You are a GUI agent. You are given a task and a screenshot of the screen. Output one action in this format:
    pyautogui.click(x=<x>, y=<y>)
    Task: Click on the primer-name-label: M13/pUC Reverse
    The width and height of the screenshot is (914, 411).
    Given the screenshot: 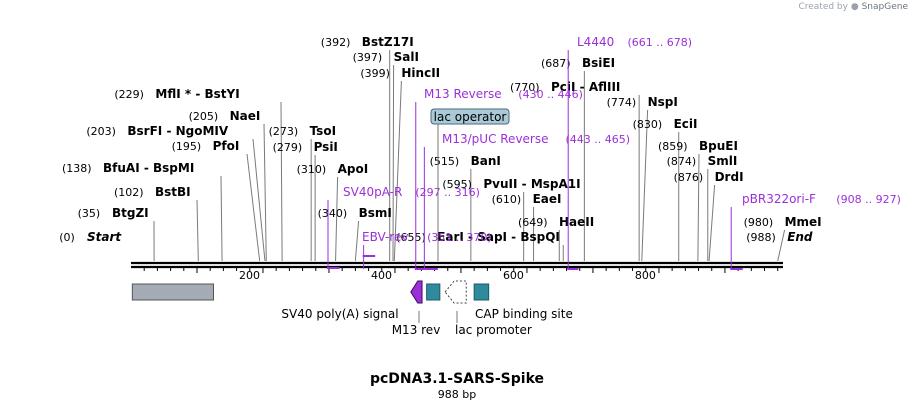 What is the action you would take?
    pyautogui.click(x=495, y=139)
    